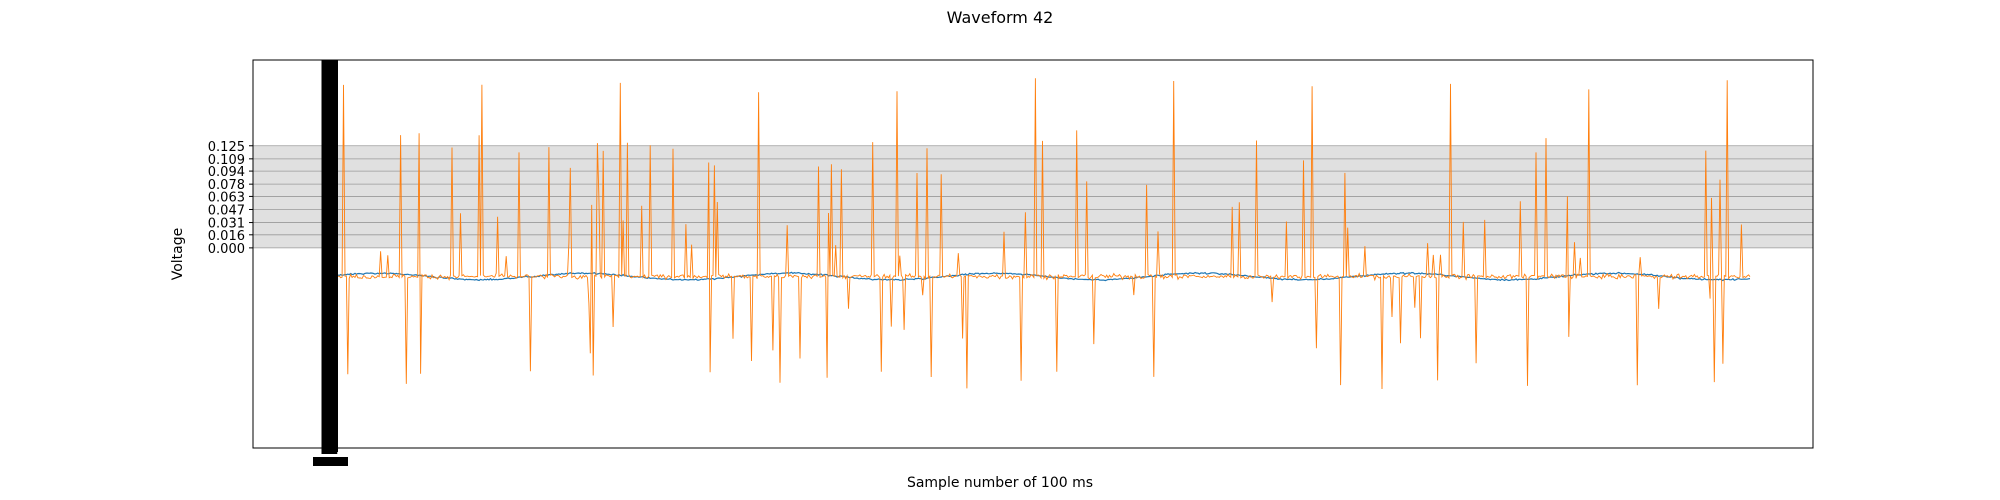 This screenshot has width=2000, height=500. What do you see at coordinates (1037, 276) in the screenshot?
I see `series-line-blue` at bounding box center [1037, 276].